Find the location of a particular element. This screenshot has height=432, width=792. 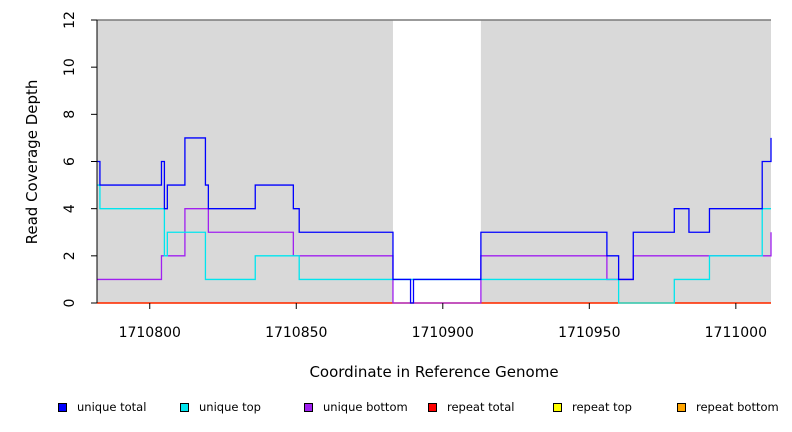

legend-item: unique top is located at coordinates (220, 407).